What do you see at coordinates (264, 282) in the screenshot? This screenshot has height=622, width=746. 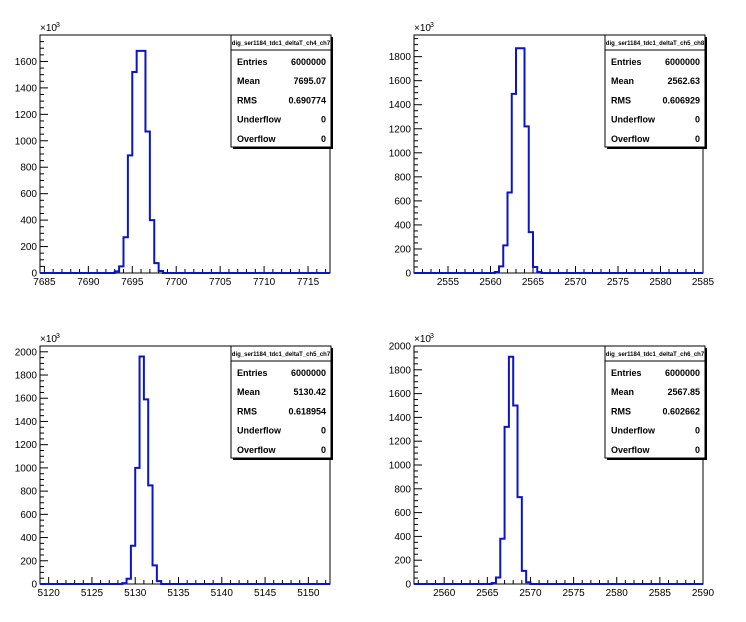 I see `x-tick-label: 7710` at bounding box center [264, 282].